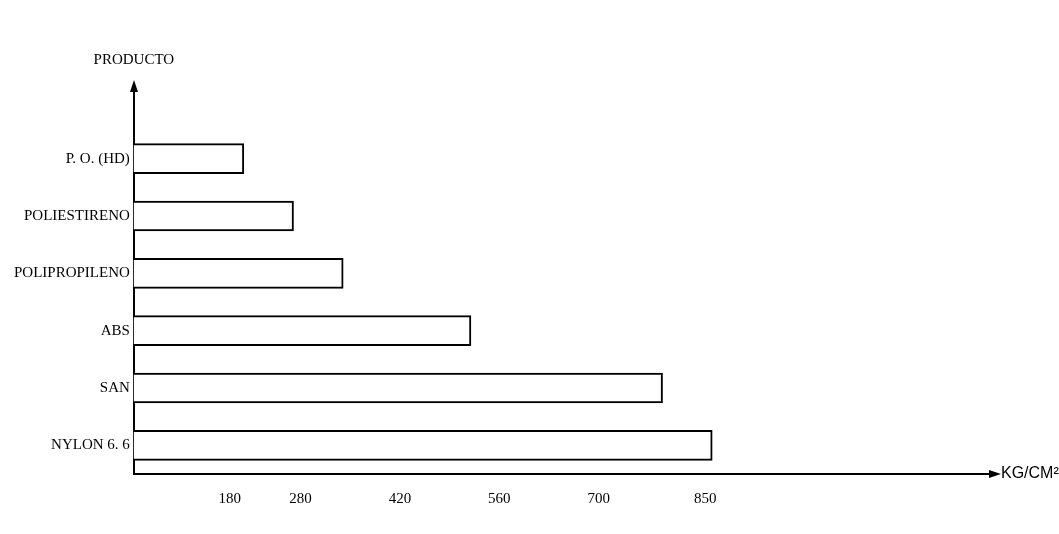 Image resolution: width=1059 pixels, height=534 pixels. I want to click on y-tick-label: POLIPROPILENO, so click(72, 272).